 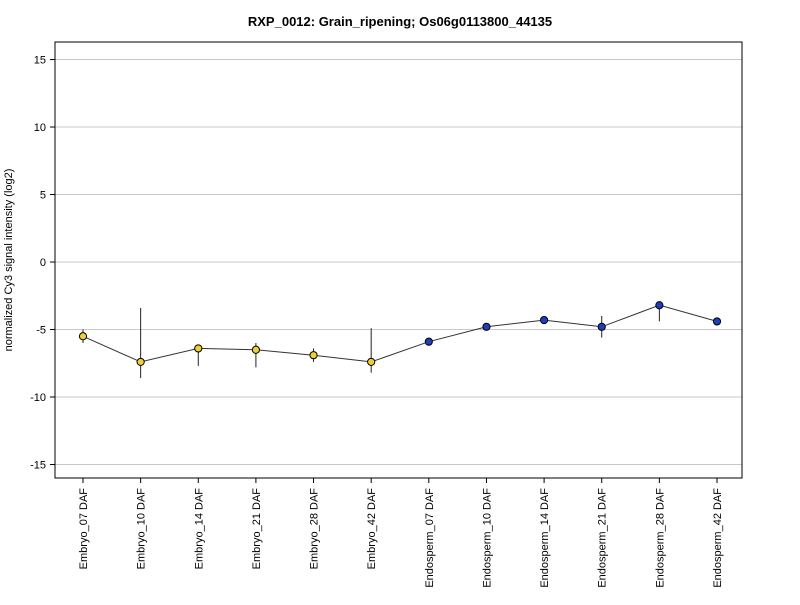 I want to click on series-line, so click(x=400, y=333).